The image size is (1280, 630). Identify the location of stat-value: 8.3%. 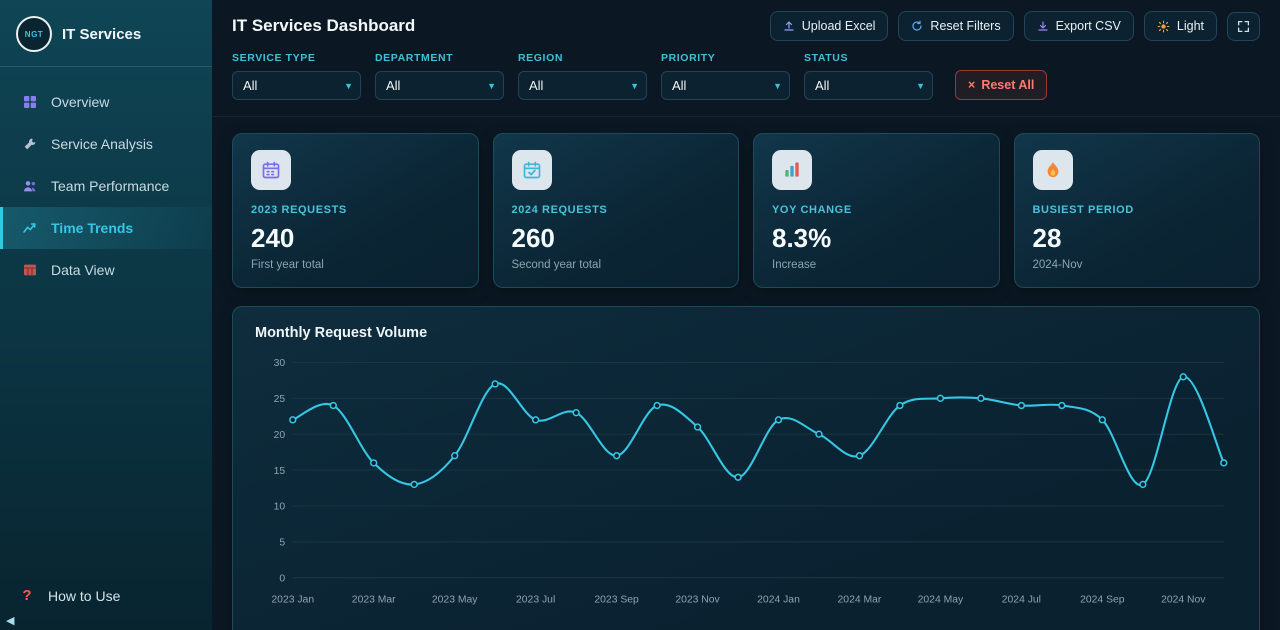
(802, 238).